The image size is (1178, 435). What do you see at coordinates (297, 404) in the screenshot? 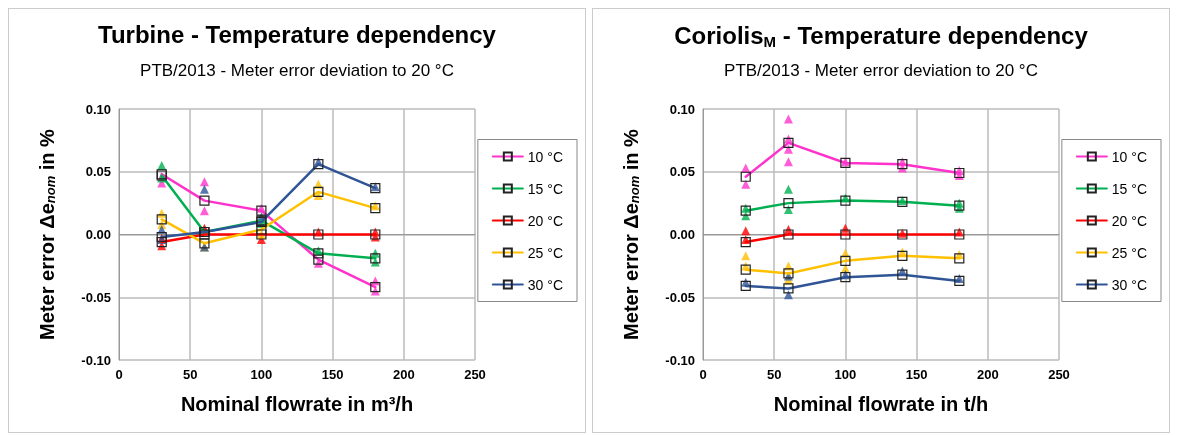
I see `x-axis-title: Nominal flowrate in m³/h` at bounding box center [297, 404].